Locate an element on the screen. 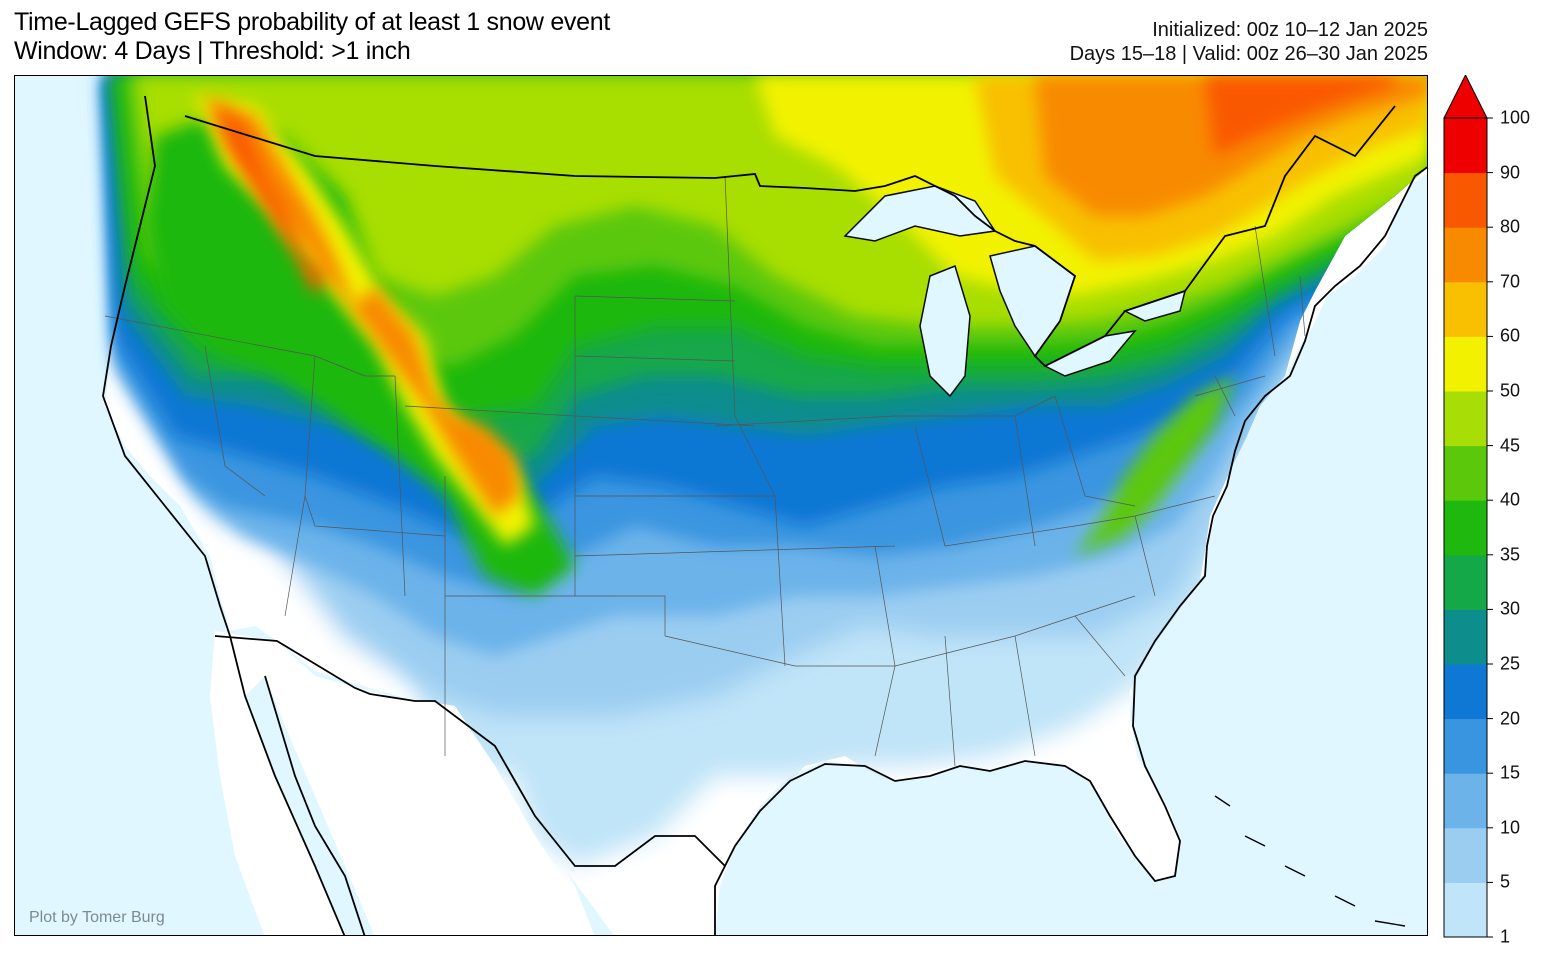  colorbar-label-10: 10 is located at coordinates (1510, 827).